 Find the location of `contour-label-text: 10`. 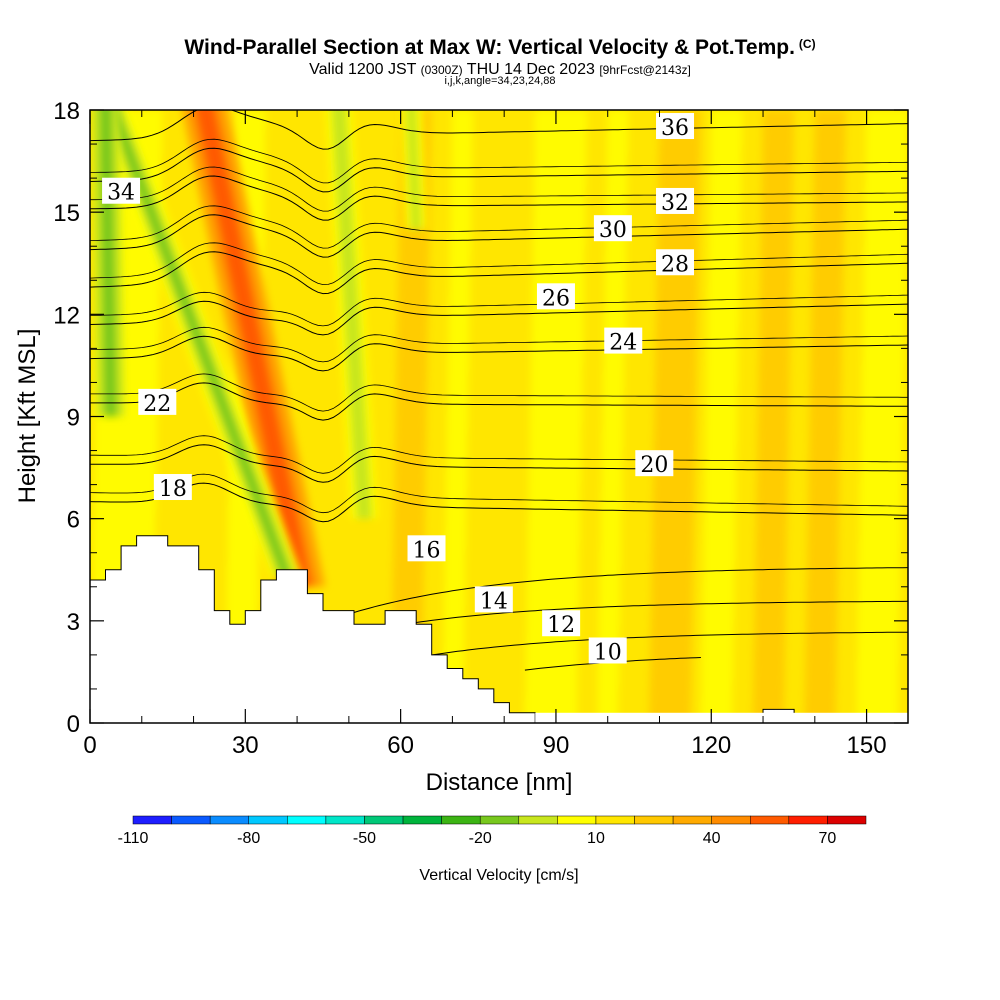

contour-label-text: 10 is located at coordinates (608, 652).